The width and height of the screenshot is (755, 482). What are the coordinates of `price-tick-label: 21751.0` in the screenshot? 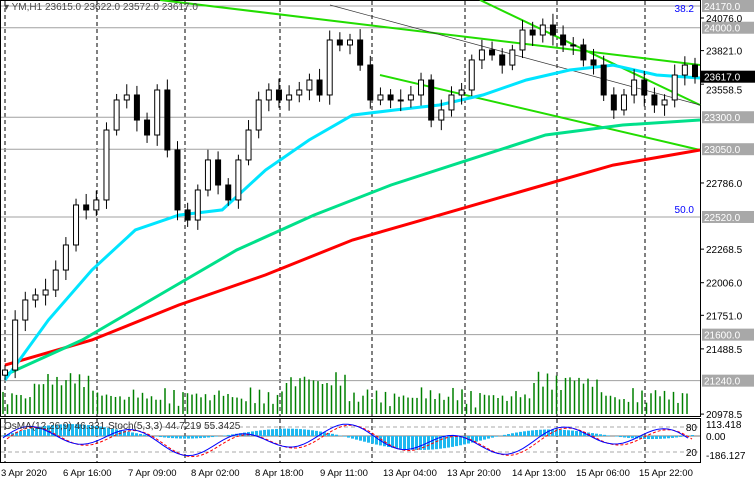 It's located at (724, 316).